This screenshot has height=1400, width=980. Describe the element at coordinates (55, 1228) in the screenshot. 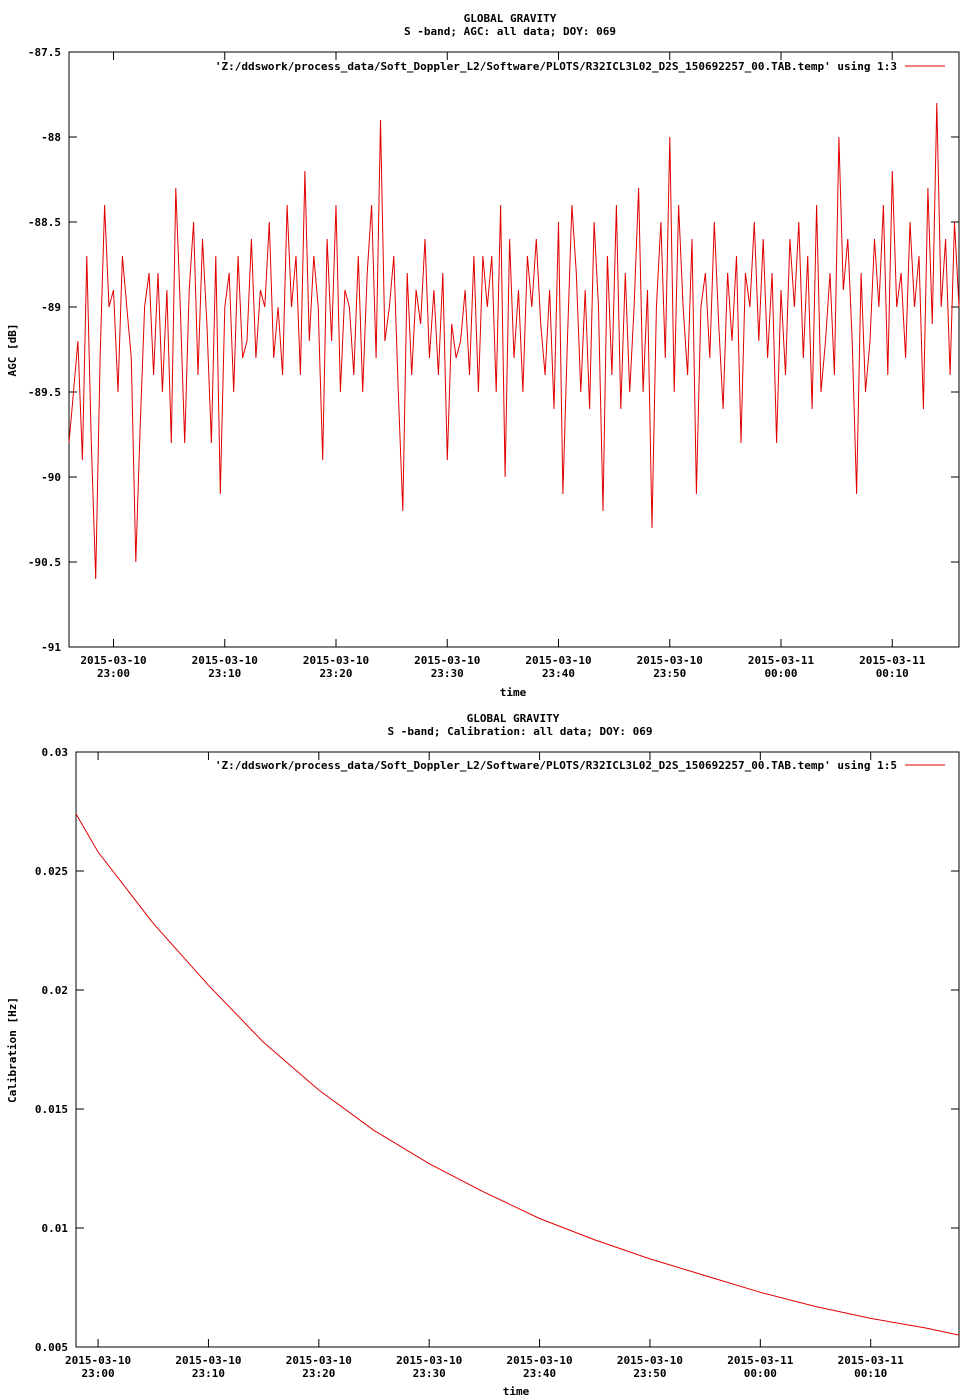

I see `y-tick-label: 0.01` at that location.